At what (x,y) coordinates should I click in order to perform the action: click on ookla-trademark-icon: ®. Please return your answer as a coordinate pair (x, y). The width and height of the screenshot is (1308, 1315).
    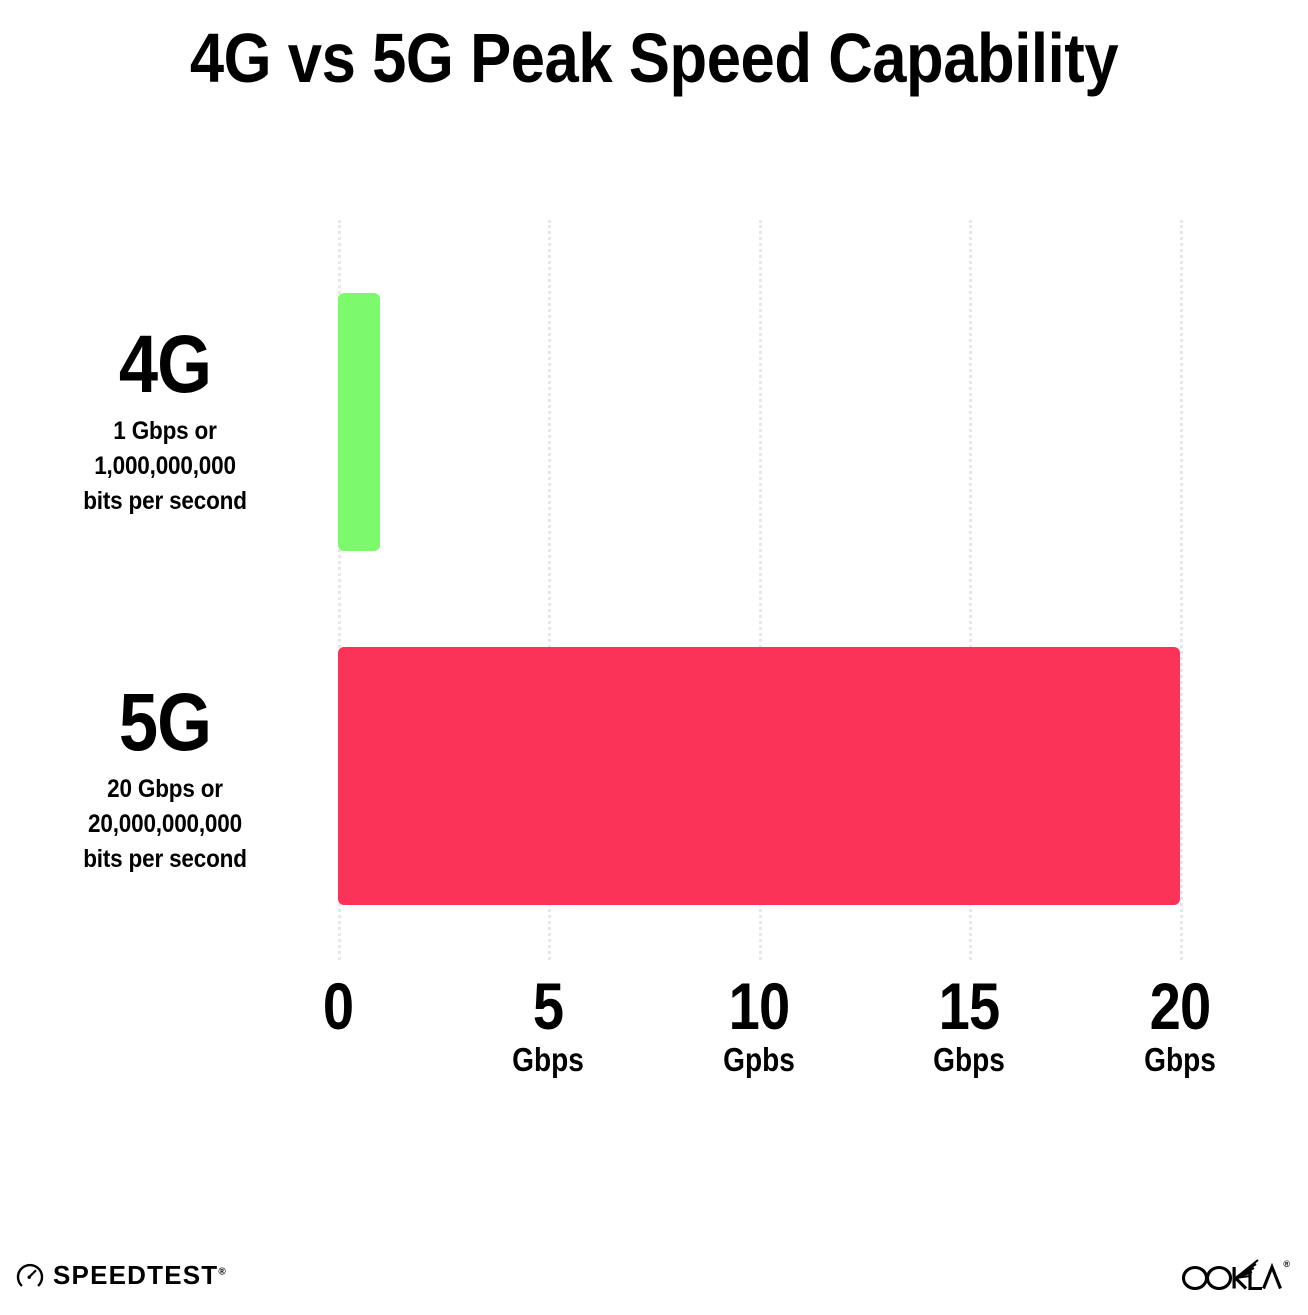
    Looking at the image, I should click on (1286, 1264).